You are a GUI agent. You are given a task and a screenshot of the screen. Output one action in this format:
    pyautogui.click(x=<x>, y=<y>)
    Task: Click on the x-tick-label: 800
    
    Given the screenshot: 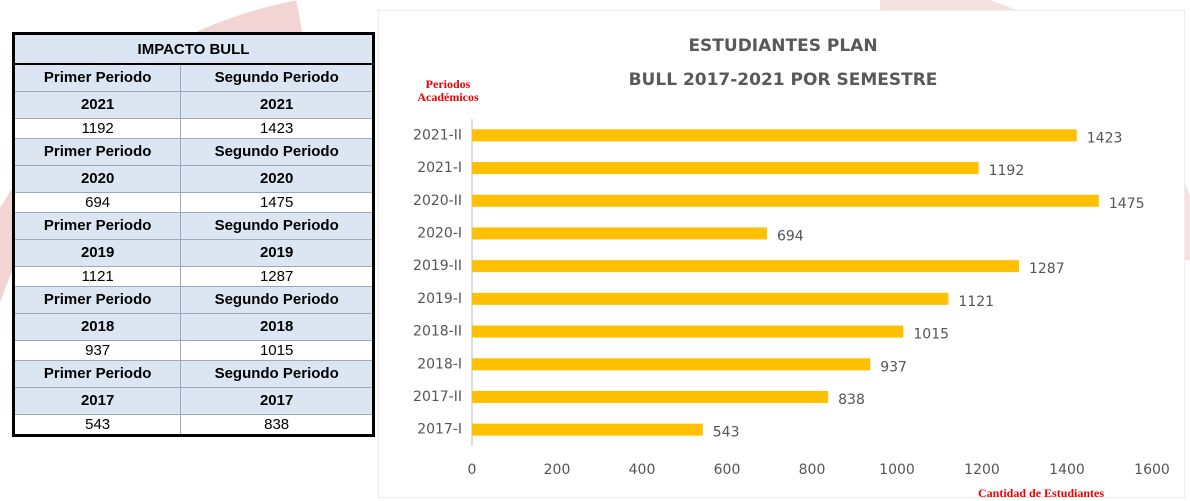 What is the action you would take?
    pyautogui.click(x=812, y=470)
    